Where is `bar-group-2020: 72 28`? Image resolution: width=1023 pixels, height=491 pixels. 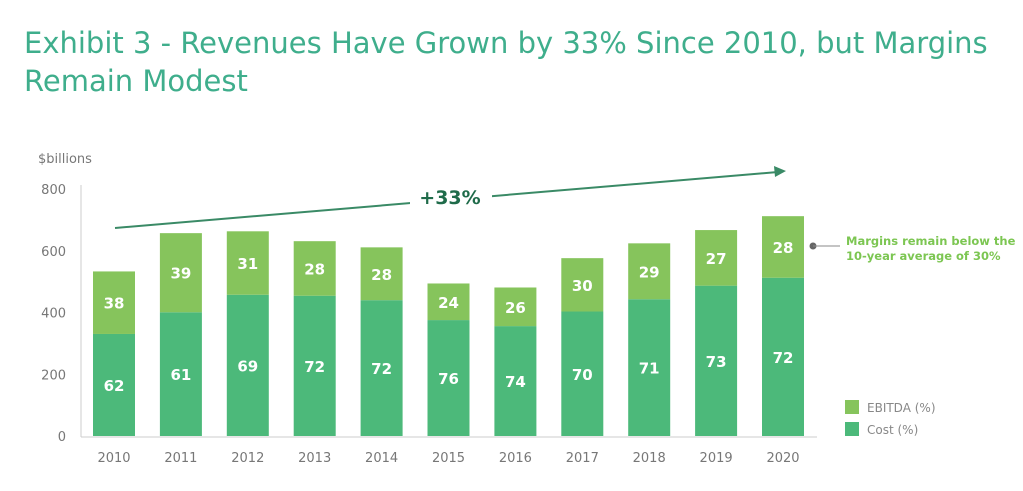
bar-group-2020: 72 28 is located at coordinates (783, 326).